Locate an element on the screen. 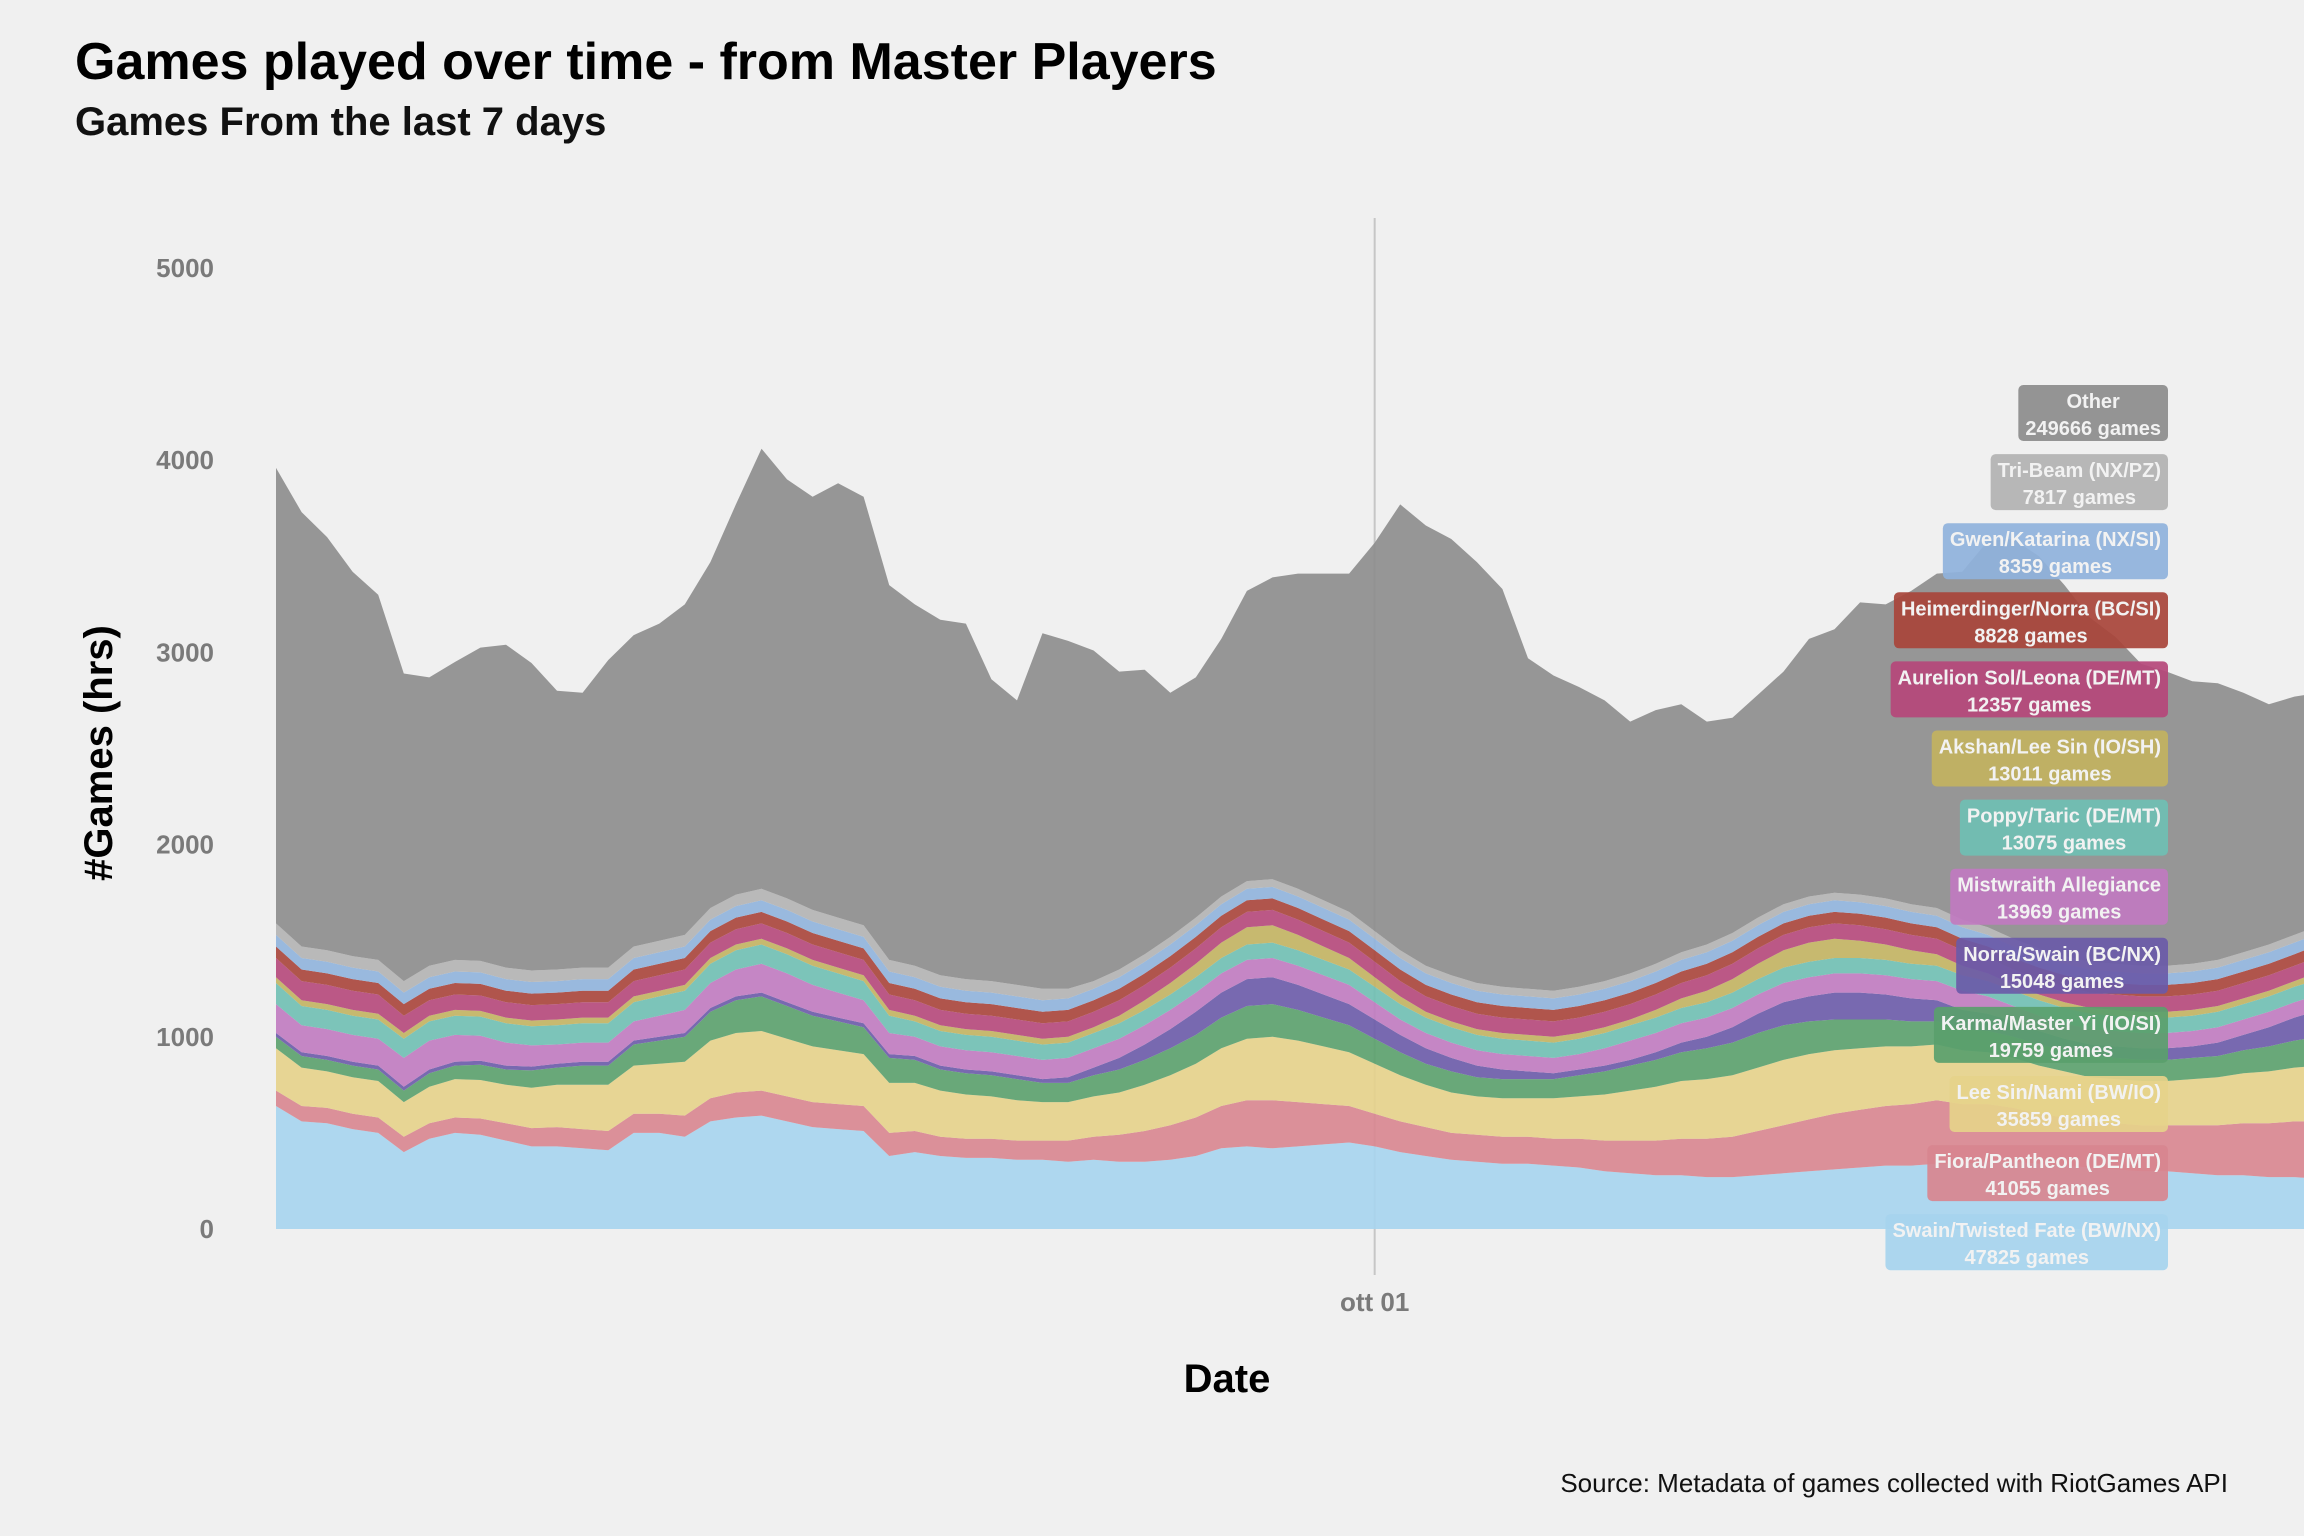 This screenshot has height=1536, width=2304. series-label-name: Gwen/Katarina (NX/SI) is located at coordinates (2055, 540).